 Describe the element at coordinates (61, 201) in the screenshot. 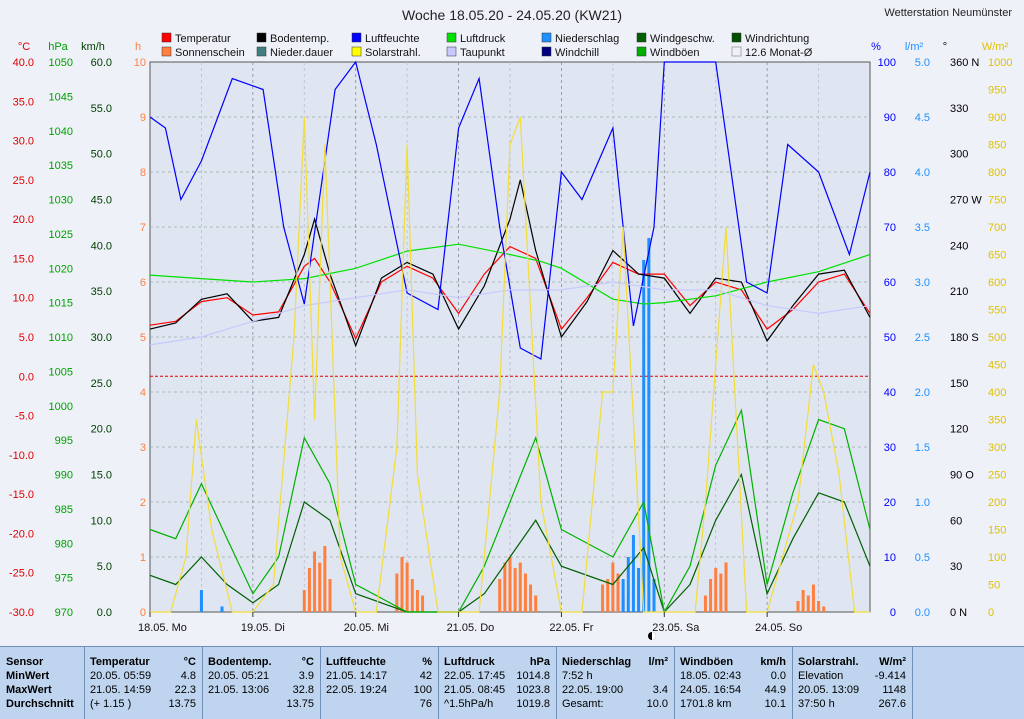

I see `axis-tick-hpa: 1030` at that location.